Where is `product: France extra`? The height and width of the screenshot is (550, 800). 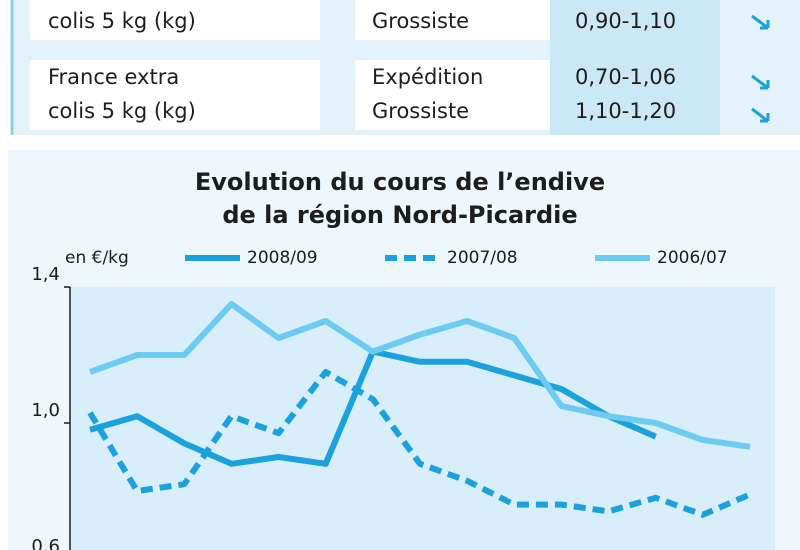 product: France extra is located at coordinates (113, 77).